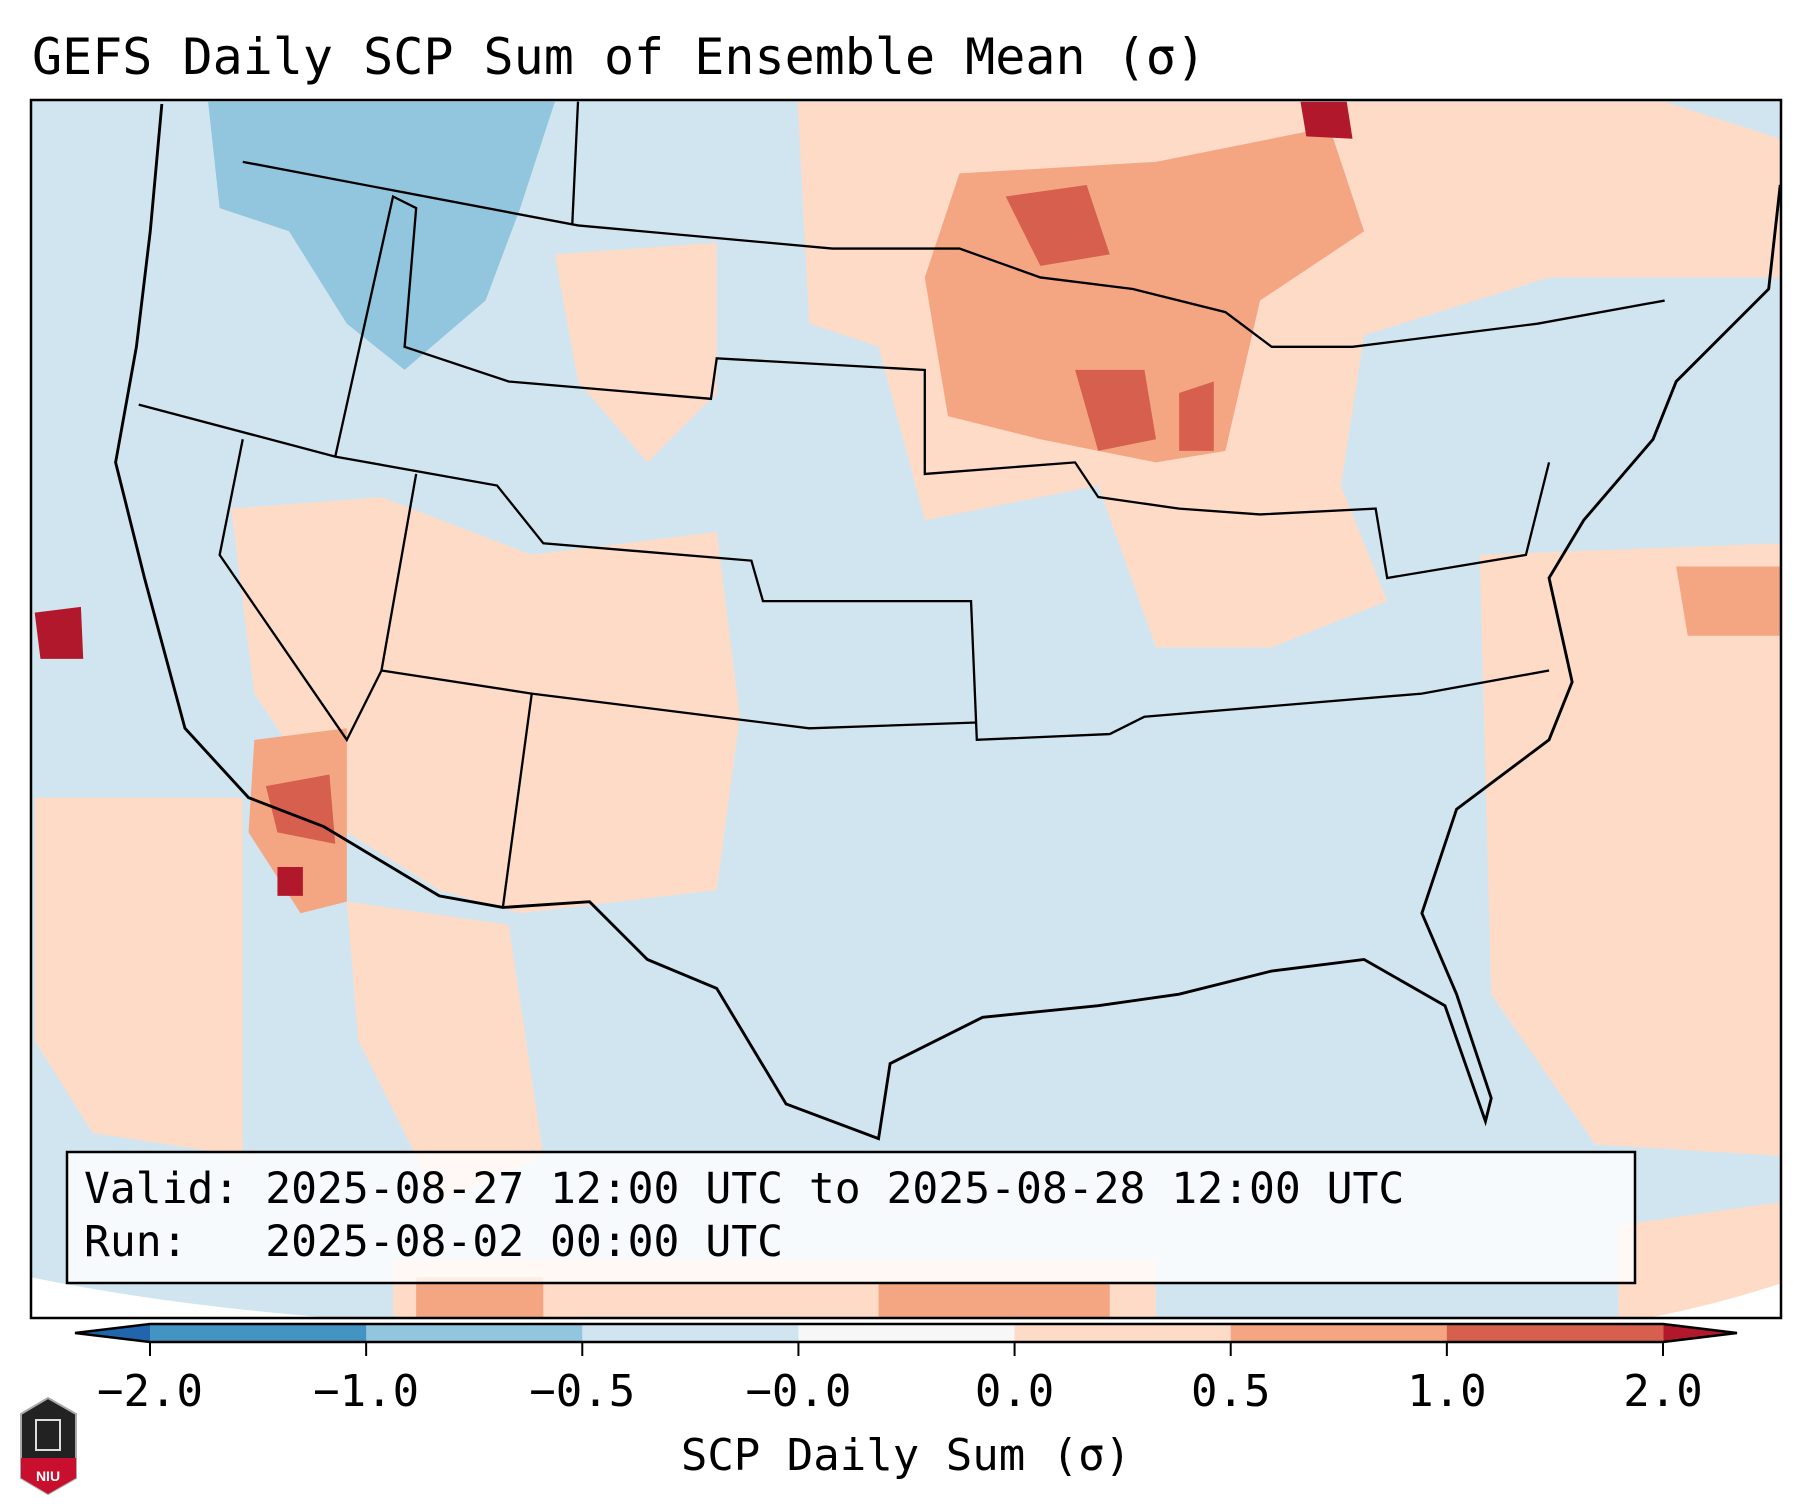 The image size is (1803, 1506). I want to click on colorbar-tick-label: 1.0, so click(1446, 1391).